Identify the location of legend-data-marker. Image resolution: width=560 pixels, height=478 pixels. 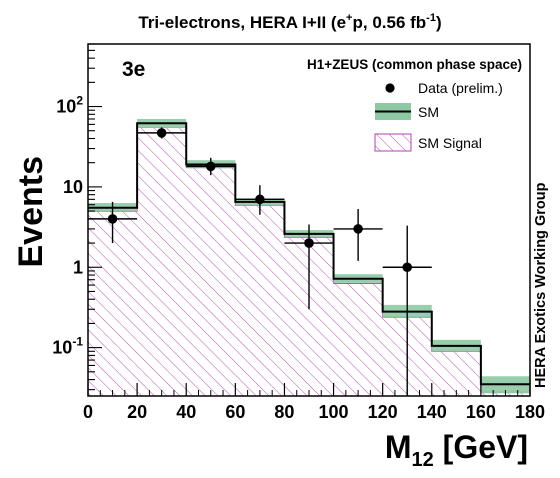
(390, 88).